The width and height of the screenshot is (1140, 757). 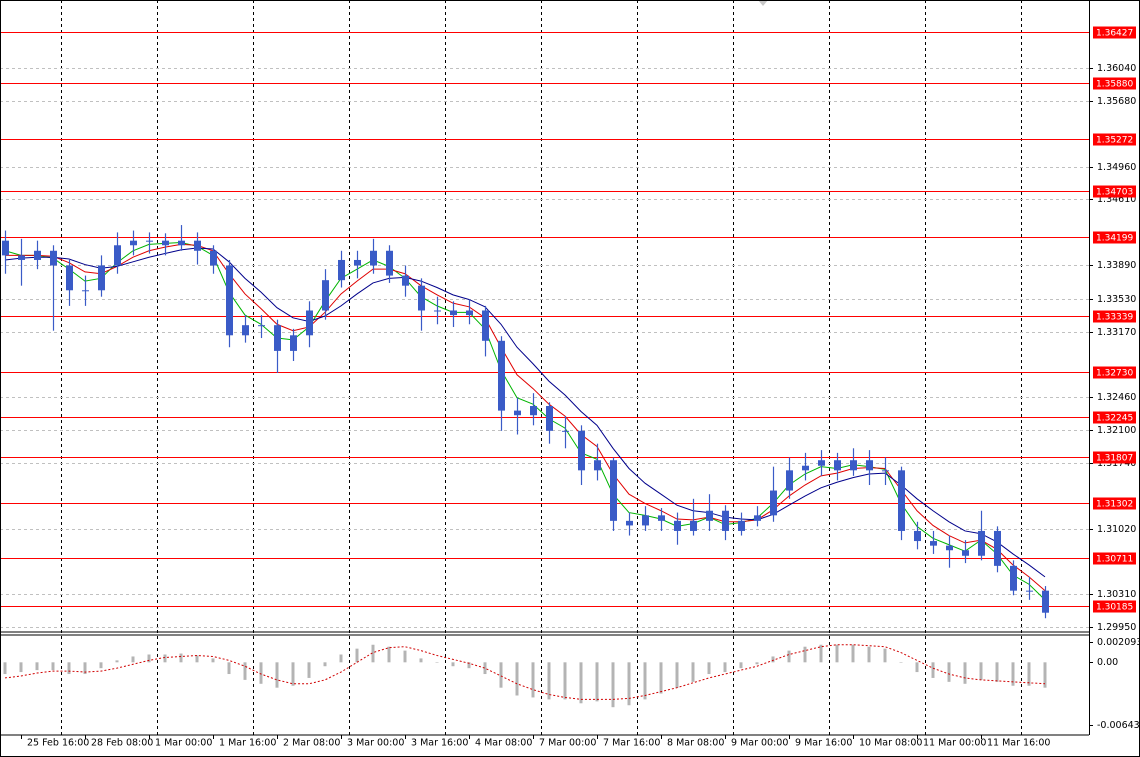 I want to click on level-label: 1.31807, so click(x=1114, y=459).